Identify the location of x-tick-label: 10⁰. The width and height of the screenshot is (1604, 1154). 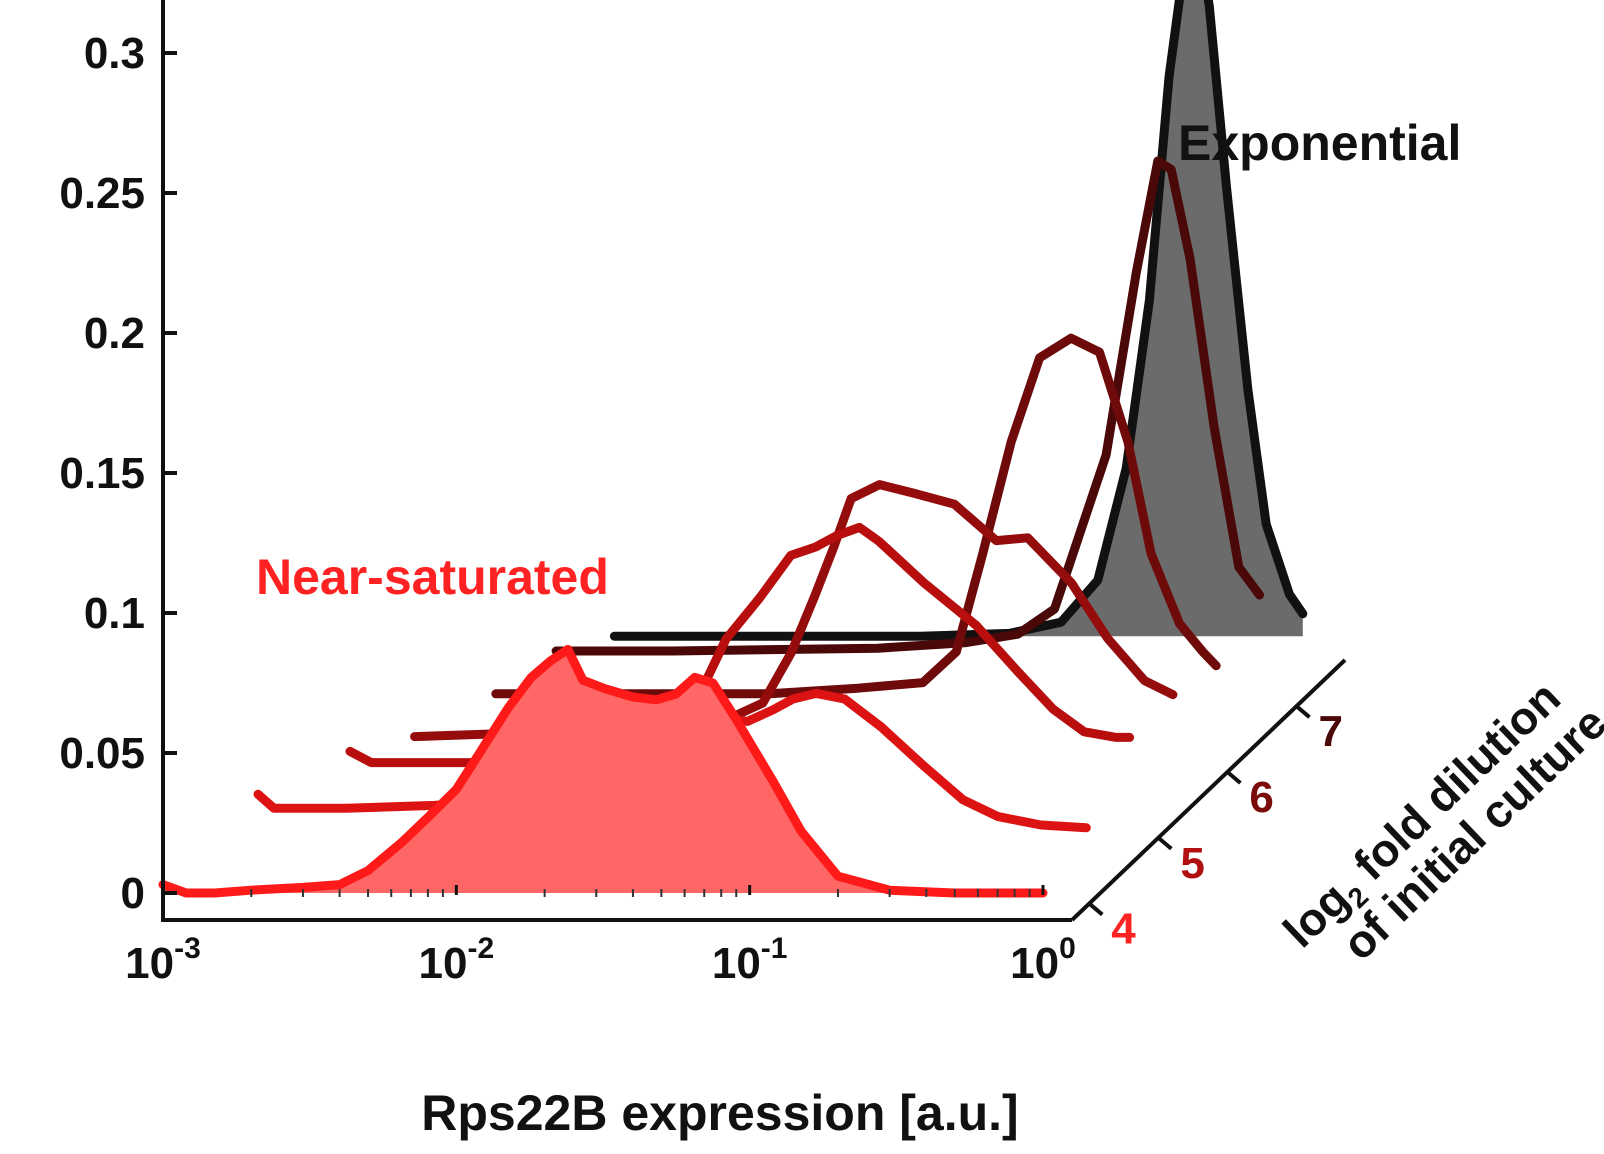
(1043, 960).